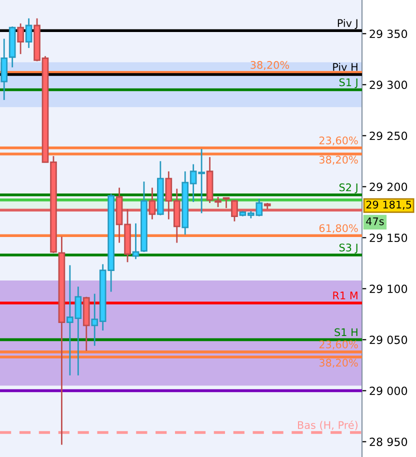  What do you see at coordinates (348, 188) in the screenshot?
I see `ref-line-label: S2 J` at bounding box center [348, 188].